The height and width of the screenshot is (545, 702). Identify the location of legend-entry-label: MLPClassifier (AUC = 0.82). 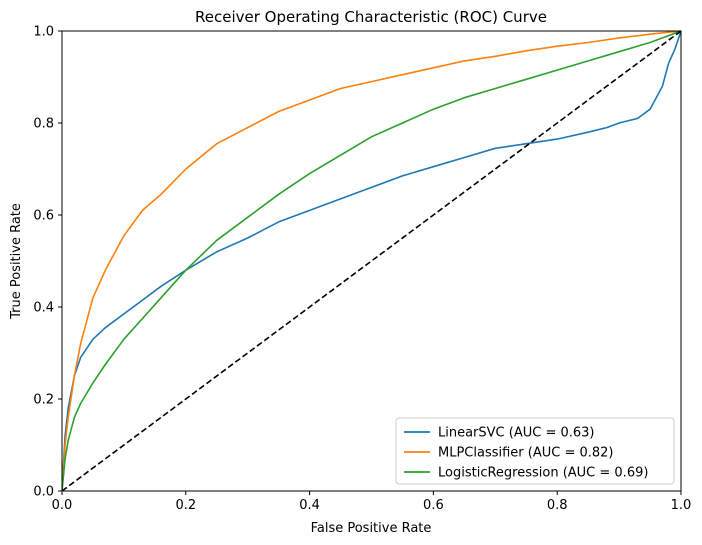
(526, 453).